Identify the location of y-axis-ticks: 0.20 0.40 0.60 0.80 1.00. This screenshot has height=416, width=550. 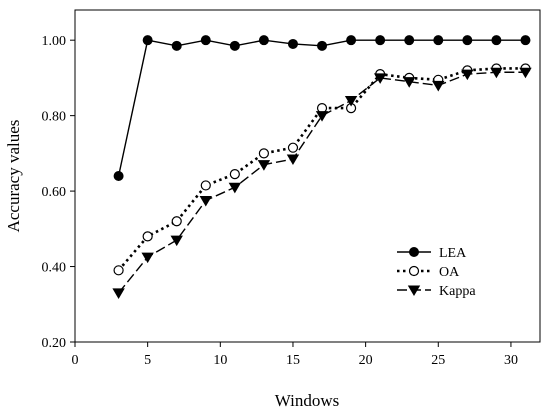
(58, 192).